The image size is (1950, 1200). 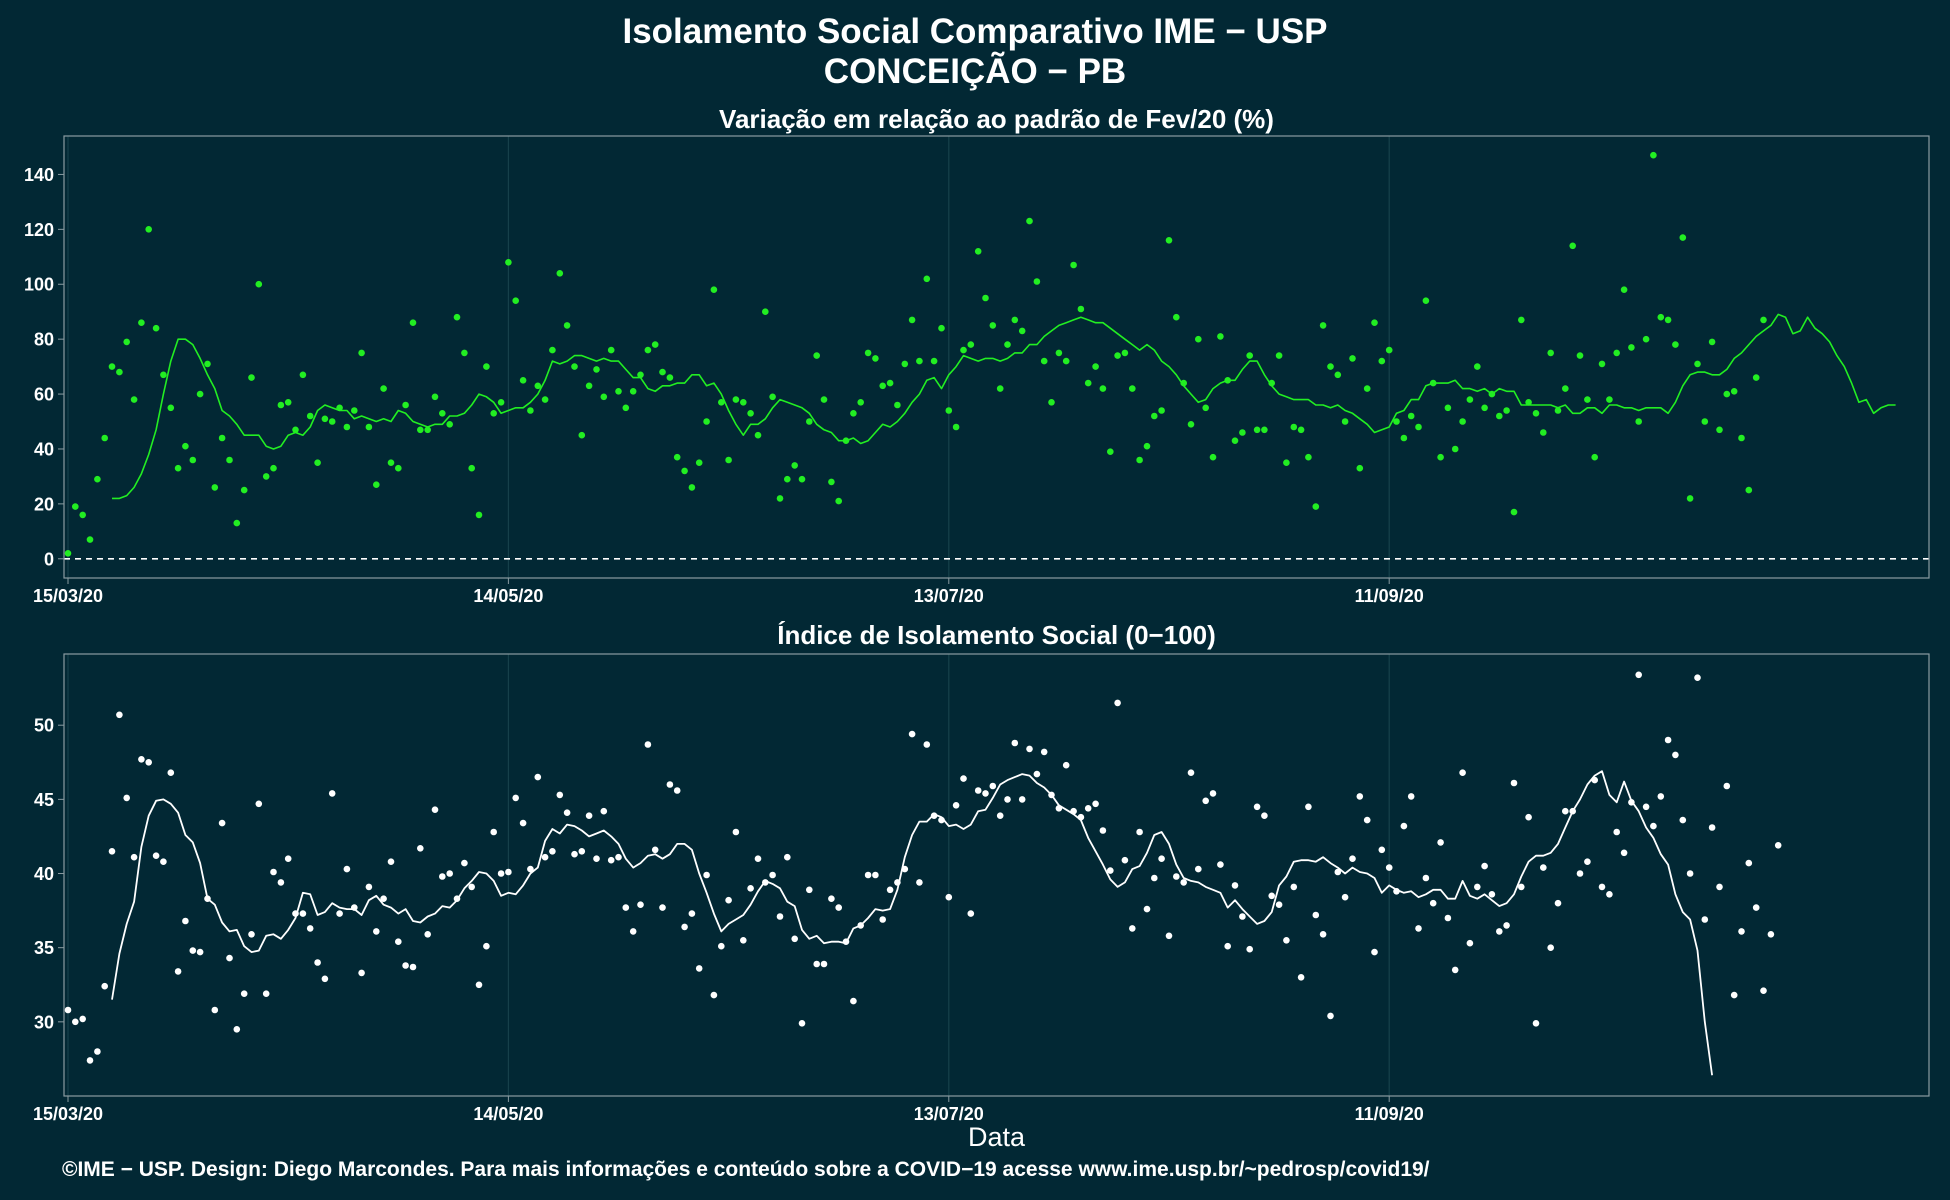 What do you see at coordinates (508, 596) in the screenshot?
I see `top-x-tick-label: 14/05/20` at bounding box center [508, 596].